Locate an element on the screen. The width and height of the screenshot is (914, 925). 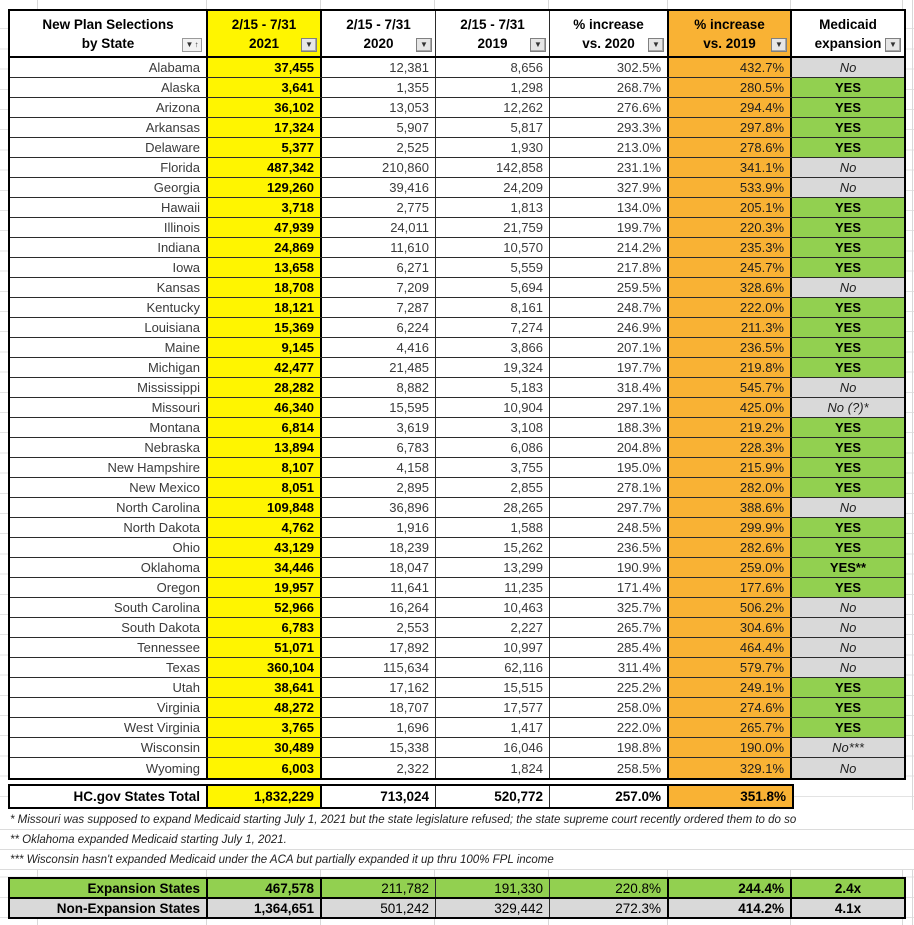
cell-state: Illinois is located at coordinates (109, 227).